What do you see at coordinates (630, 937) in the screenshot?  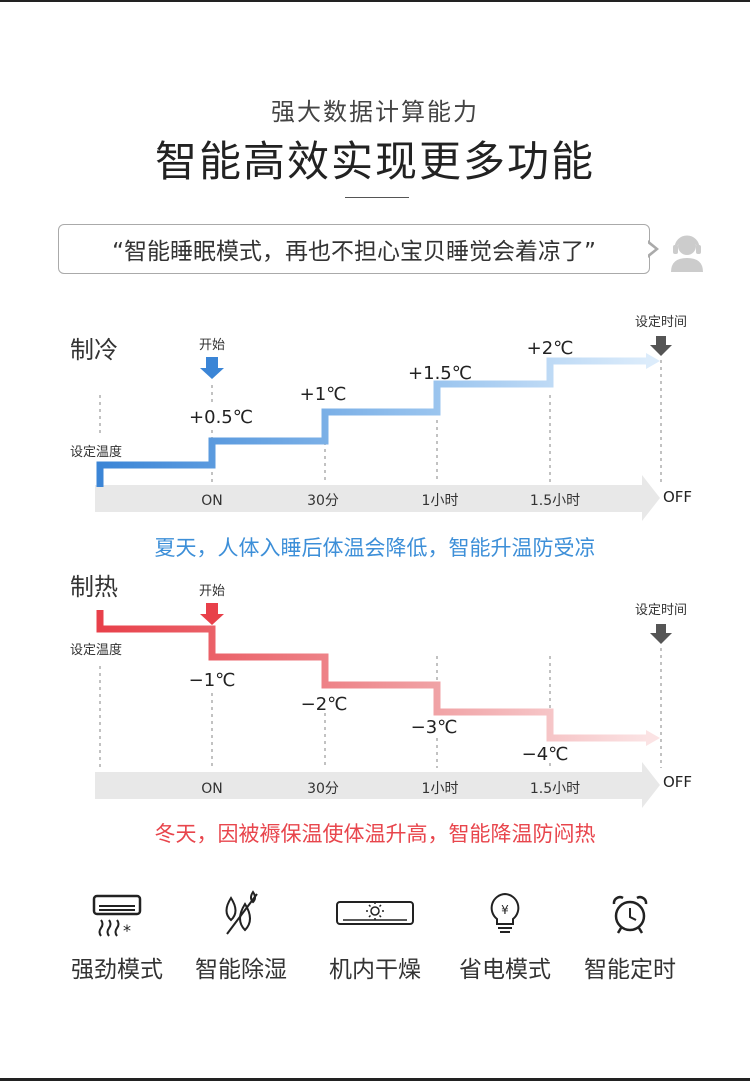 I see `feature-smart-timer: 智能定时` at bounding box center [630, 937].